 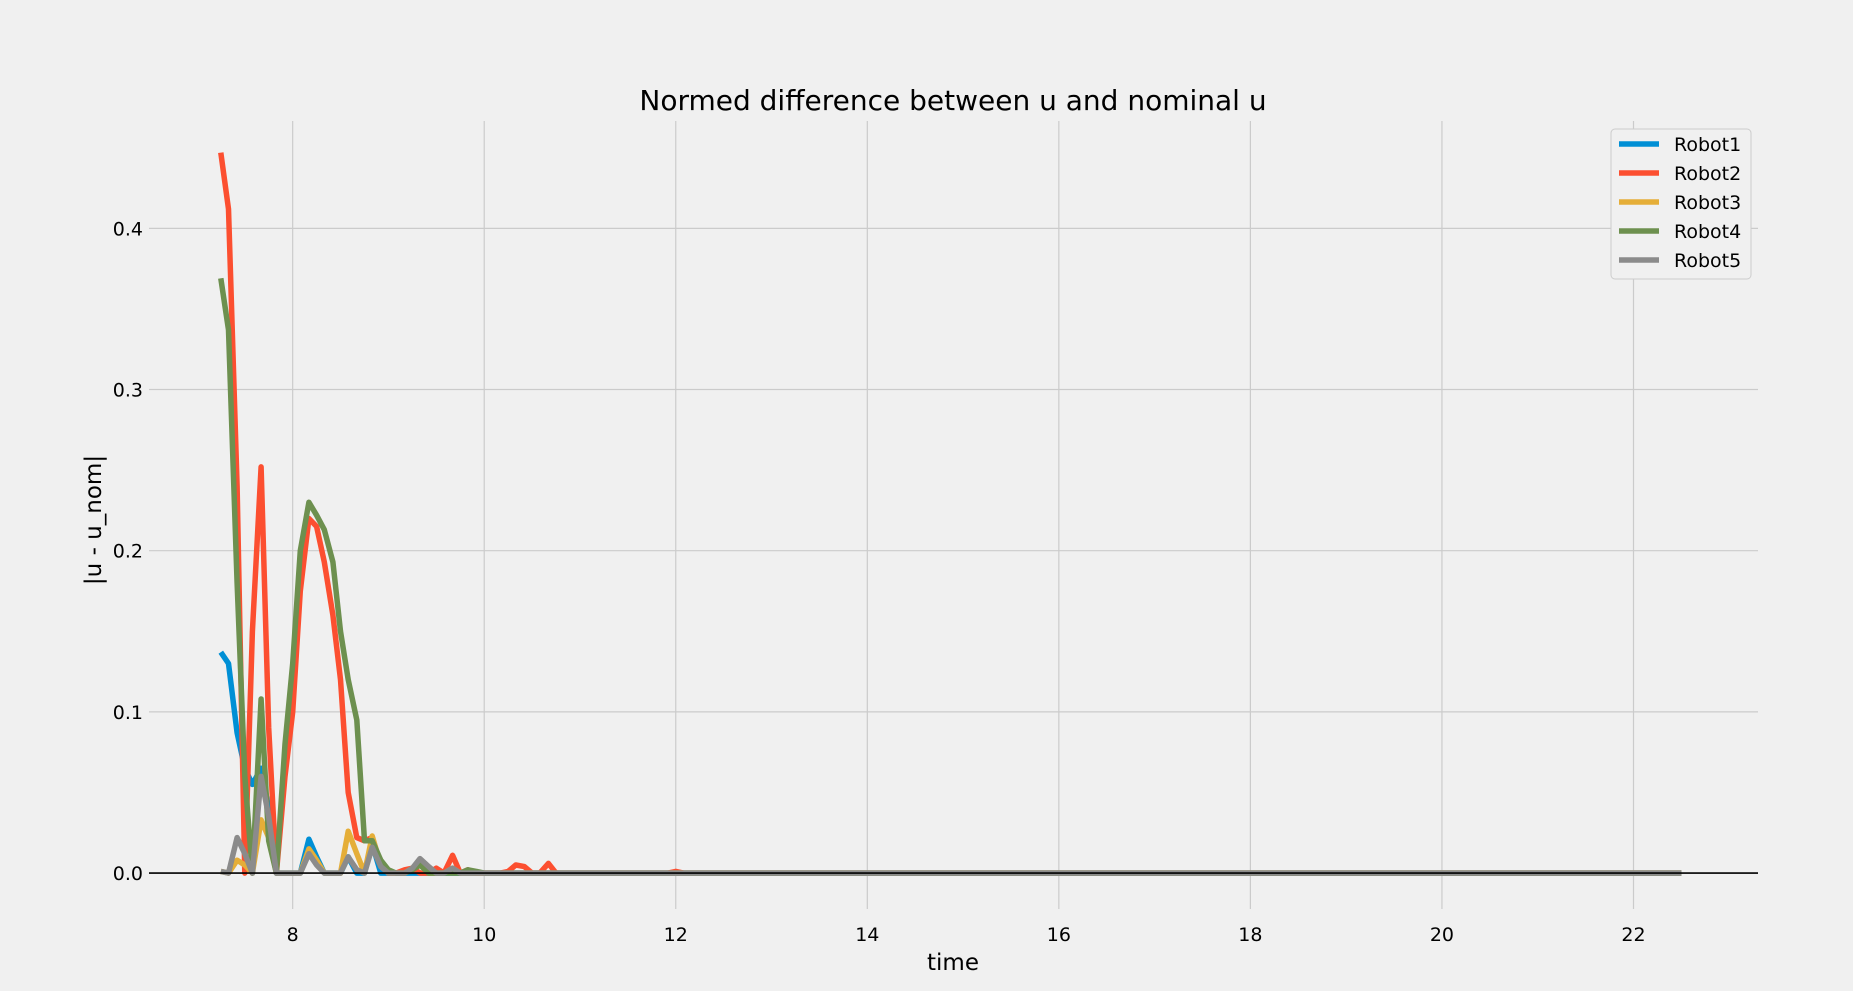 What do you see at coordinates (953, 963) in the screenshot?
I see `x-axis-label: time` at bounding box center [953, 963].